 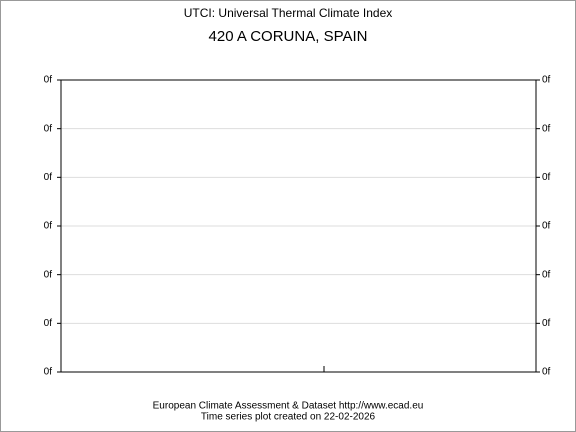 I want to click on chart-title: UTCI: Universal Thermal Climate Index, so click(x=288, y=13).